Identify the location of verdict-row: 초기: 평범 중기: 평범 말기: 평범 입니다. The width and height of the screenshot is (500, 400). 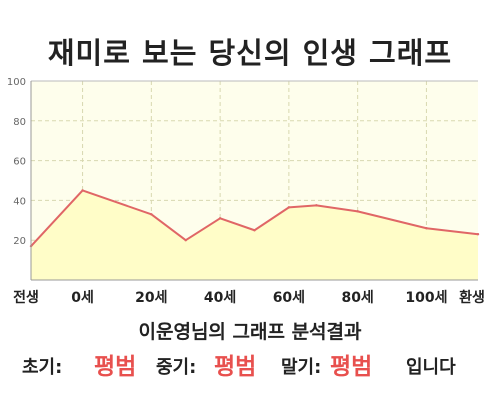
(250, 362).